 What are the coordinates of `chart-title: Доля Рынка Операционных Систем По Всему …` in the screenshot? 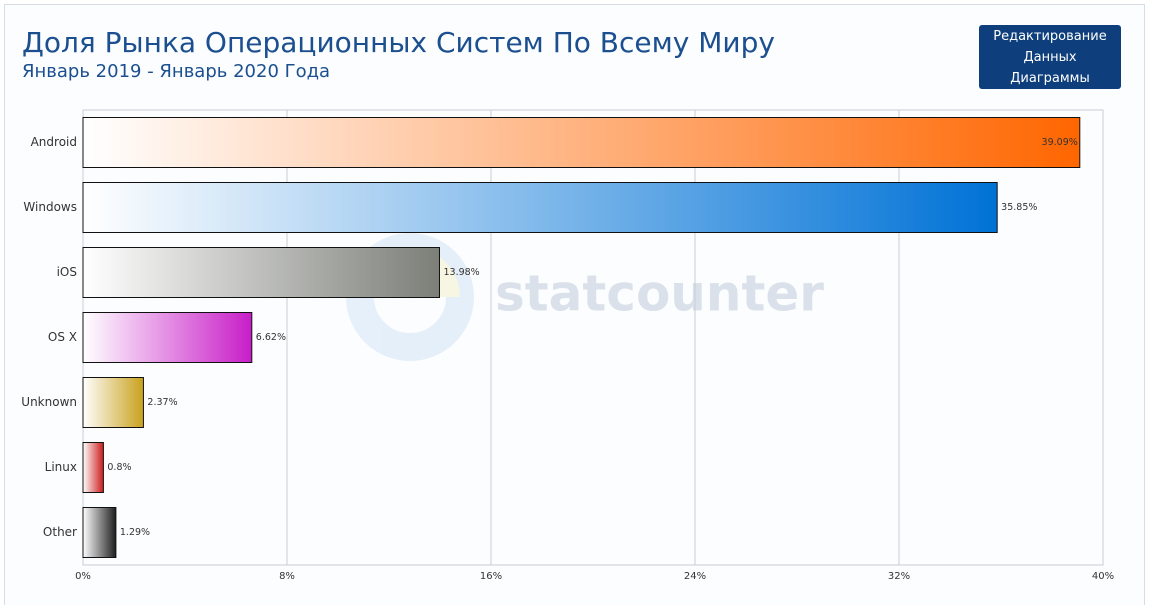 It's located at (398, 42).